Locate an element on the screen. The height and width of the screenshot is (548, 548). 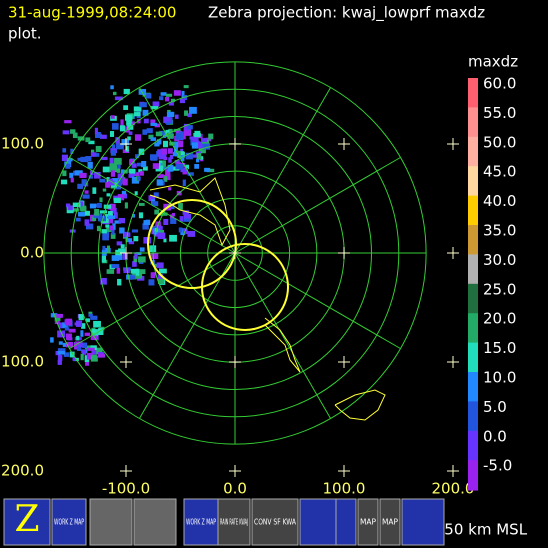
zebra-logo: Z is located at coordinates (26, 519).